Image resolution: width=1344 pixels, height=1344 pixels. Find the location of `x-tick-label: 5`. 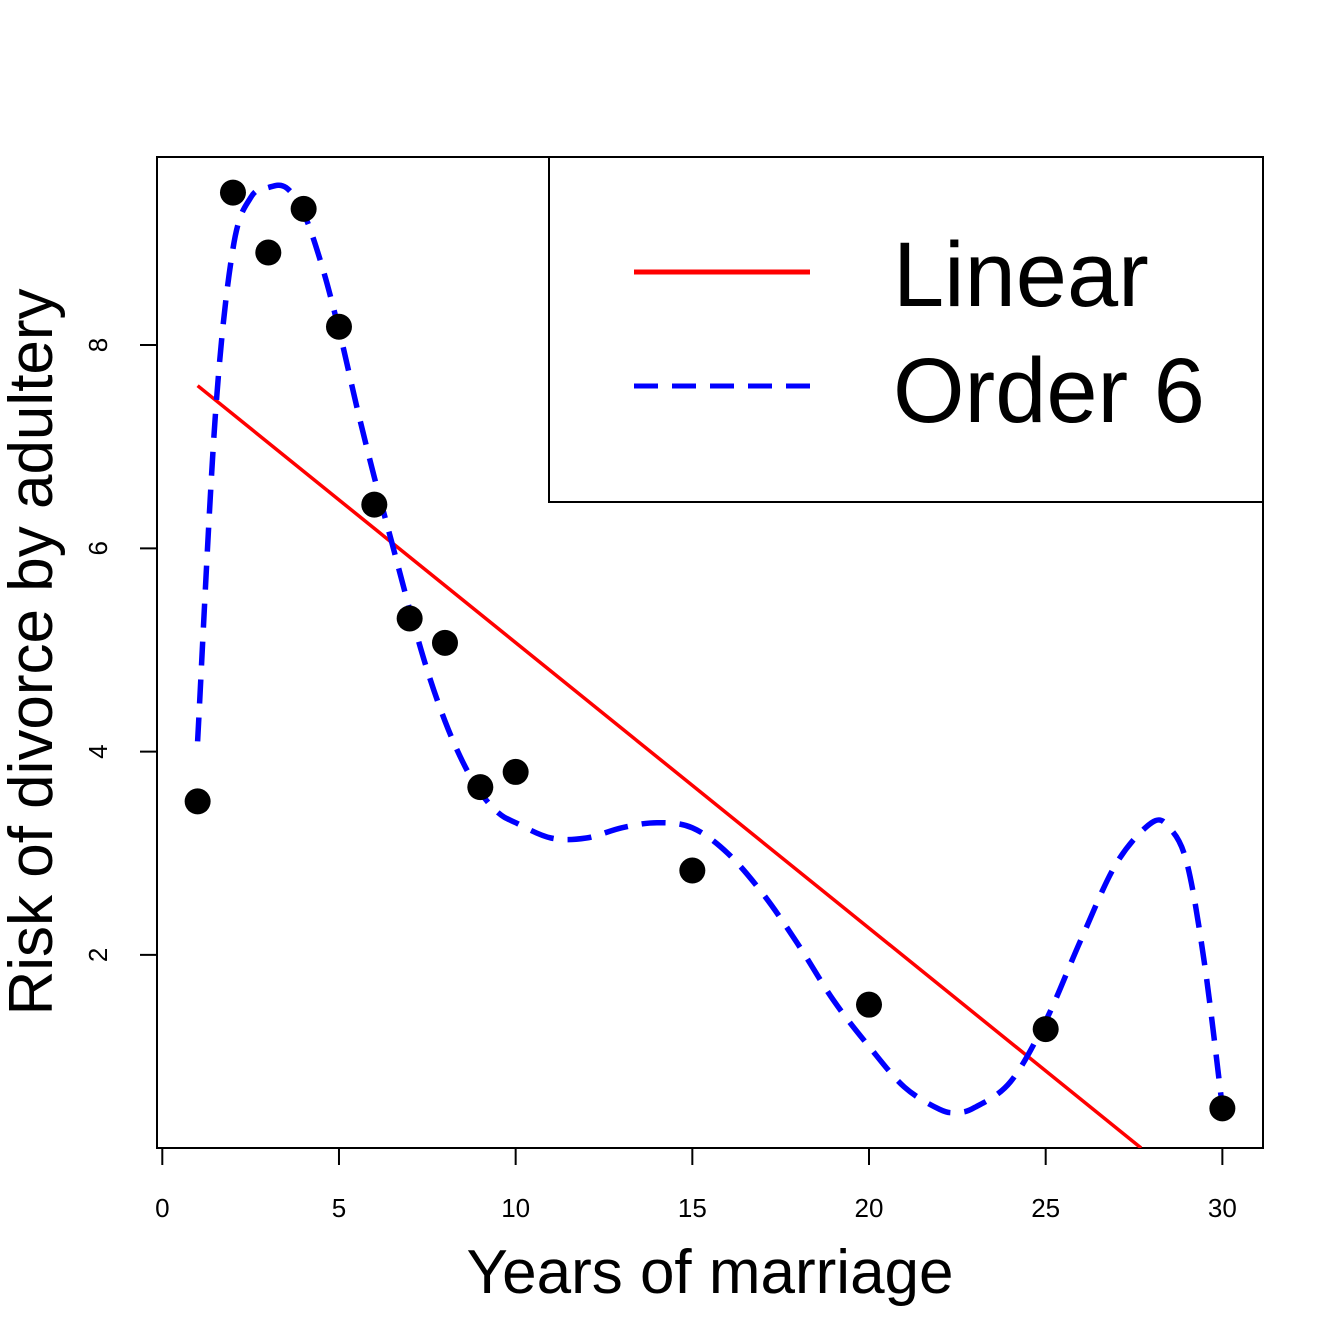

x-tick-label: 5 is located at coordinates (339, 1208).